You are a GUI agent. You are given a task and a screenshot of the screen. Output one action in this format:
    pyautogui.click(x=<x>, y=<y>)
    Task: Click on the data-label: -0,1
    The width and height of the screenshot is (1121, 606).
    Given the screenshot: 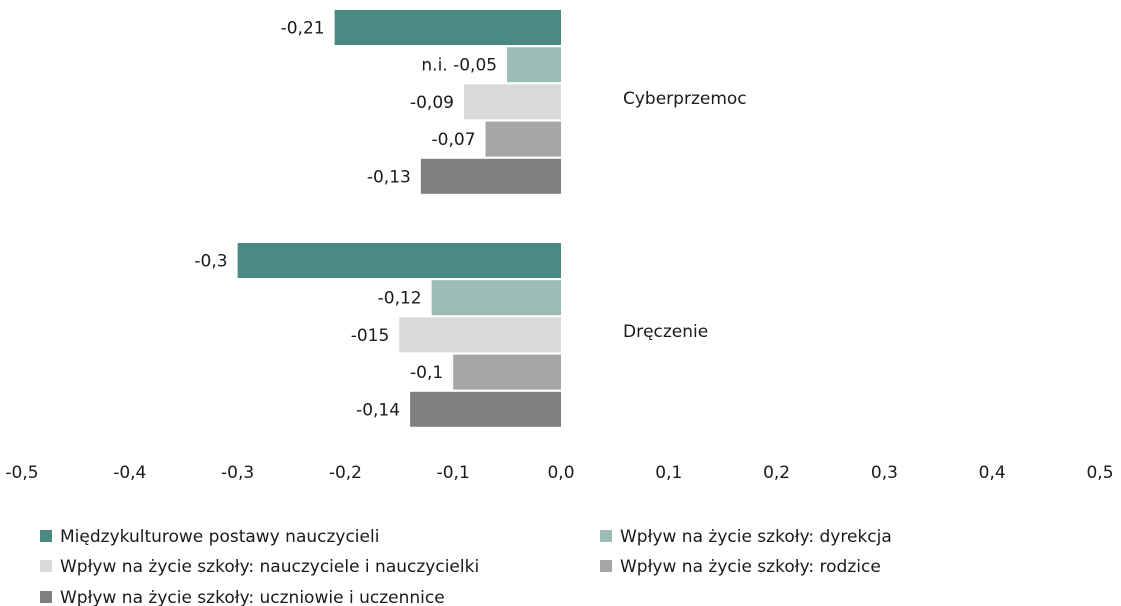 What is the action you would take?
    pyautogui.click(x=426, y=373)
    